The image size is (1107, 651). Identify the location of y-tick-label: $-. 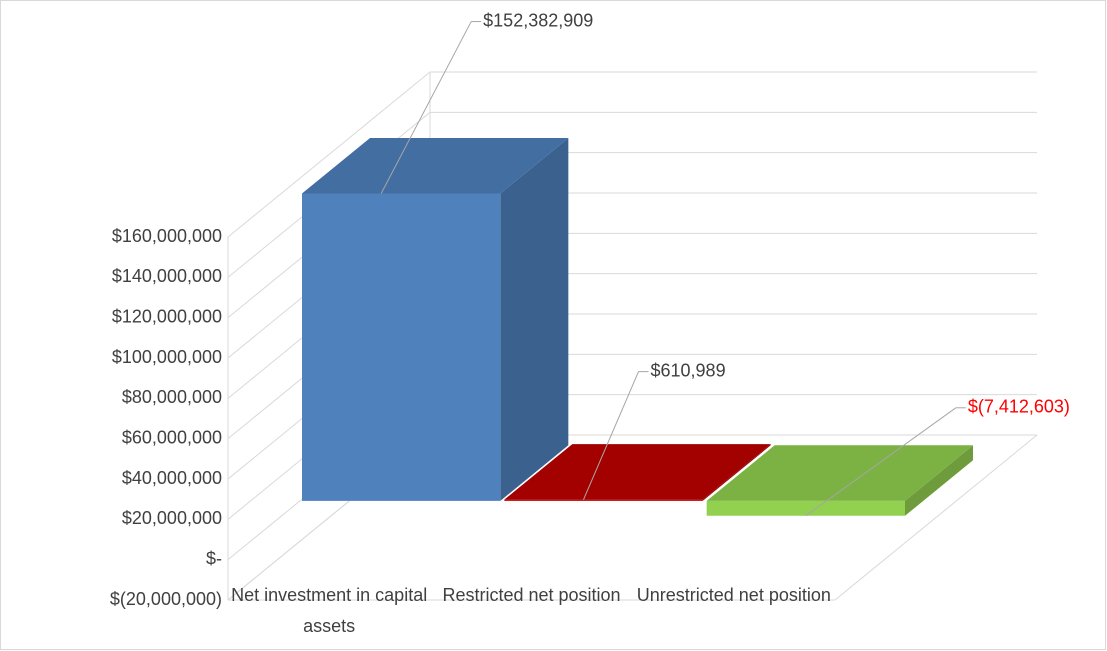
(214, 558).